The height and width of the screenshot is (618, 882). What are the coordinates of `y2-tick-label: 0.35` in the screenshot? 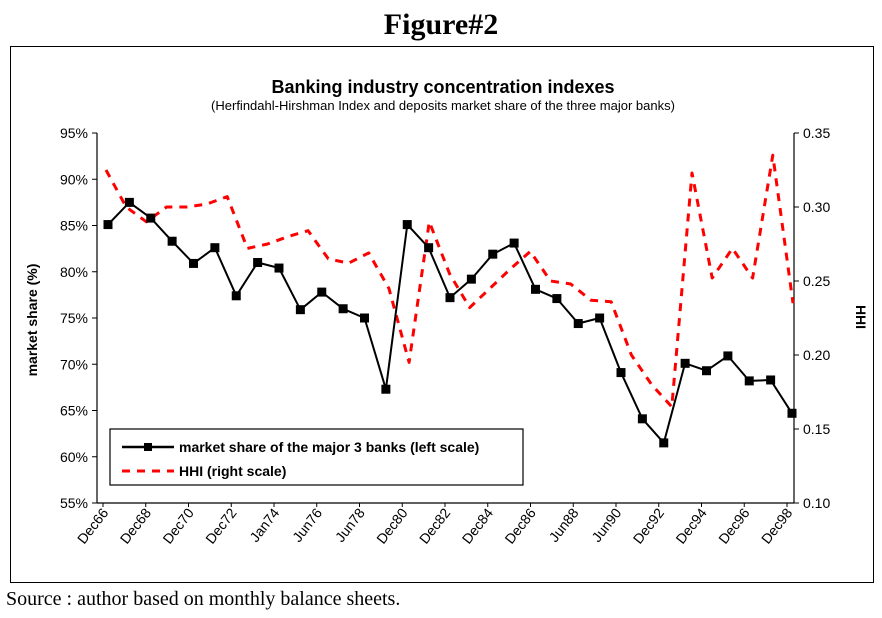 It's located at (816, 133).